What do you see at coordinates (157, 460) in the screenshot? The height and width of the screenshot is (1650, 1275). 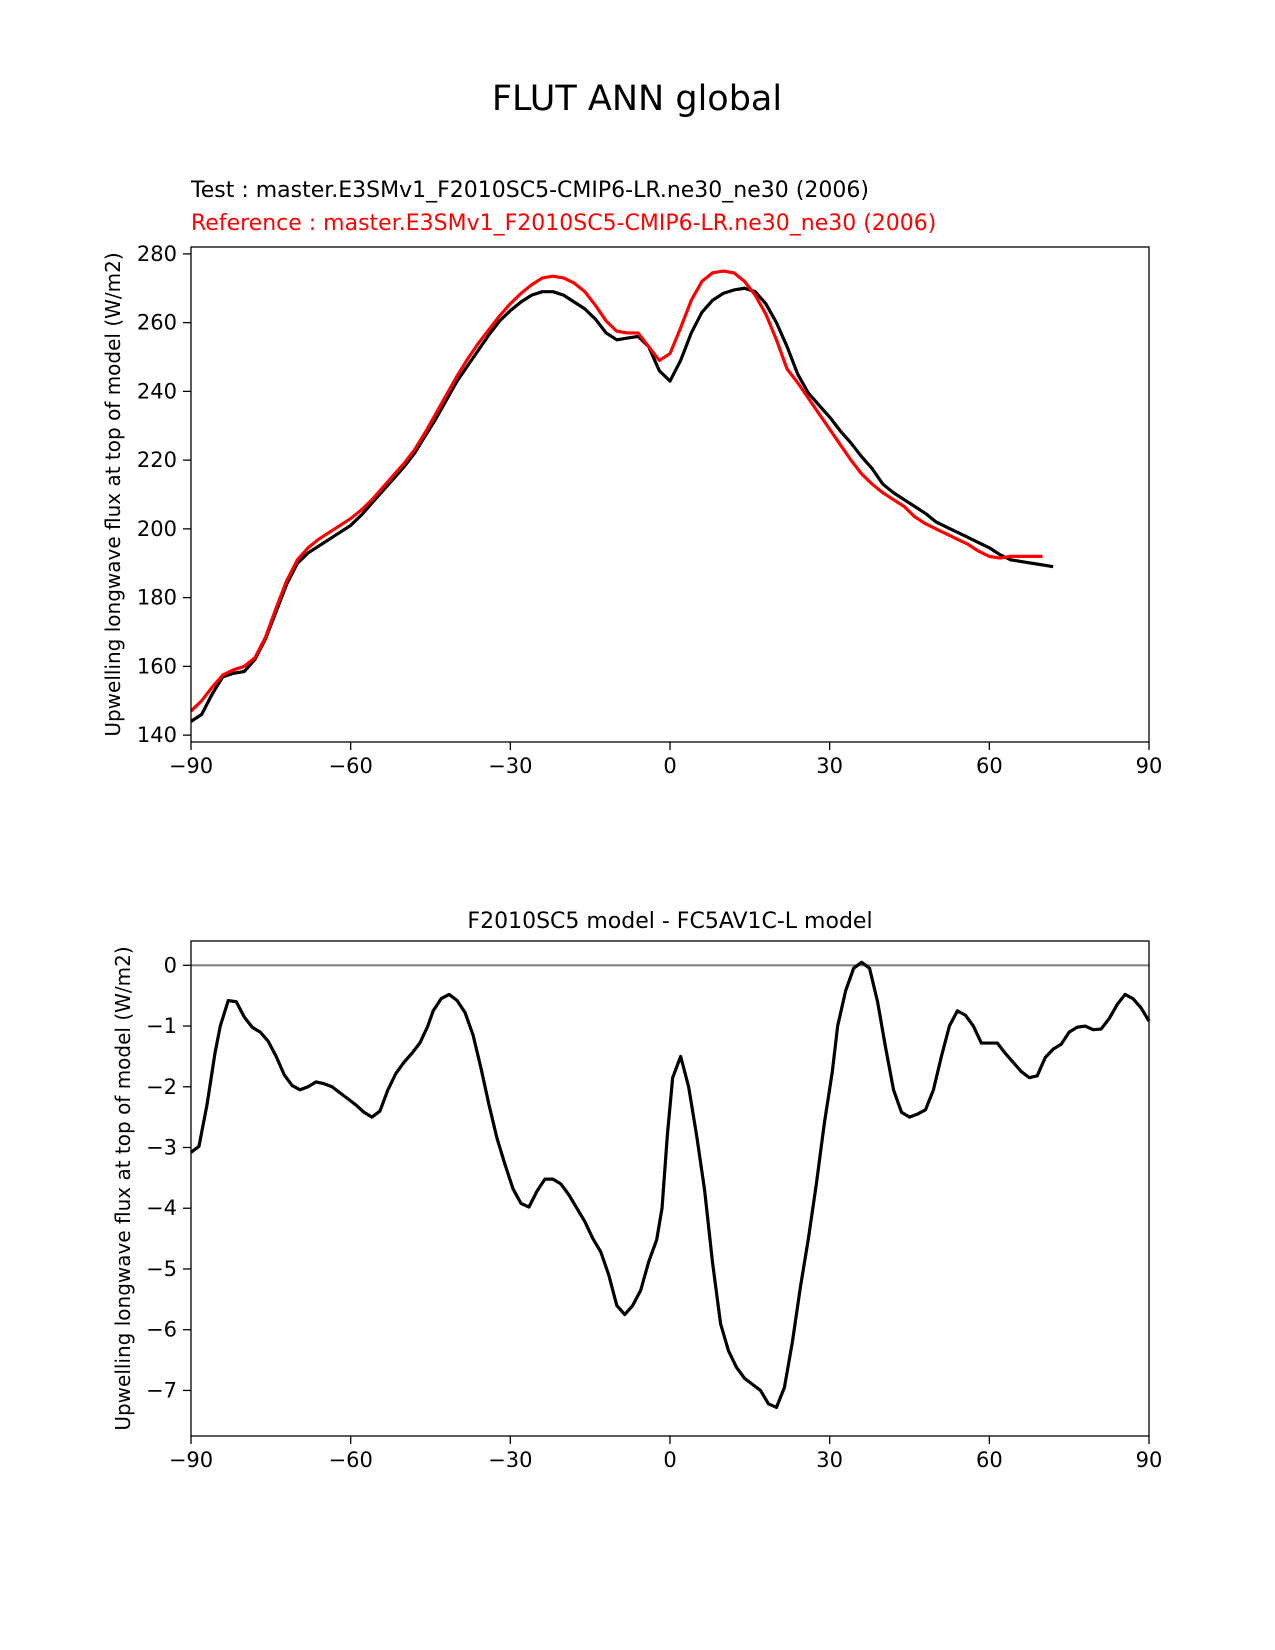 I see `y-tick-label: 220` at bounding box center [157, 460].